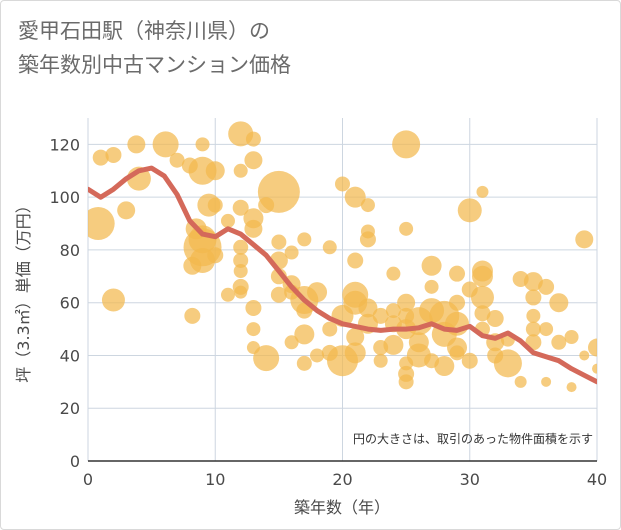 The width and height of the screenshot is (621, 530). What do you see at coordinates (75, 461) in the screenshot?
I see `y-tick-label: 0` at bounding box center [75, 461].